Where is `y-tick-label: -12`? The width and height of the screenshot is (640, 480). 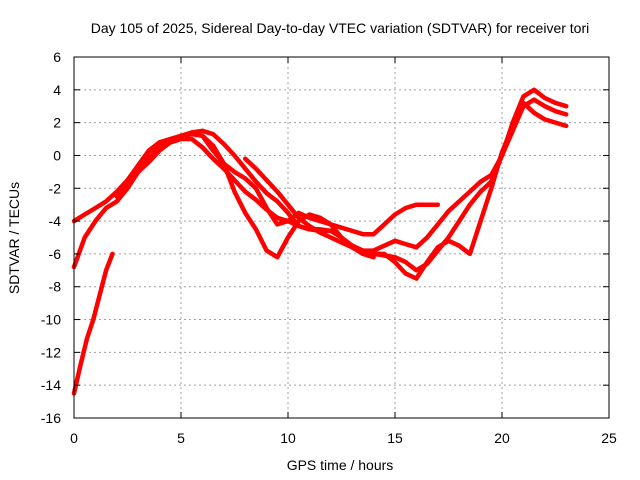 y-tick-label: -12 is located at coordinates (51, 352).